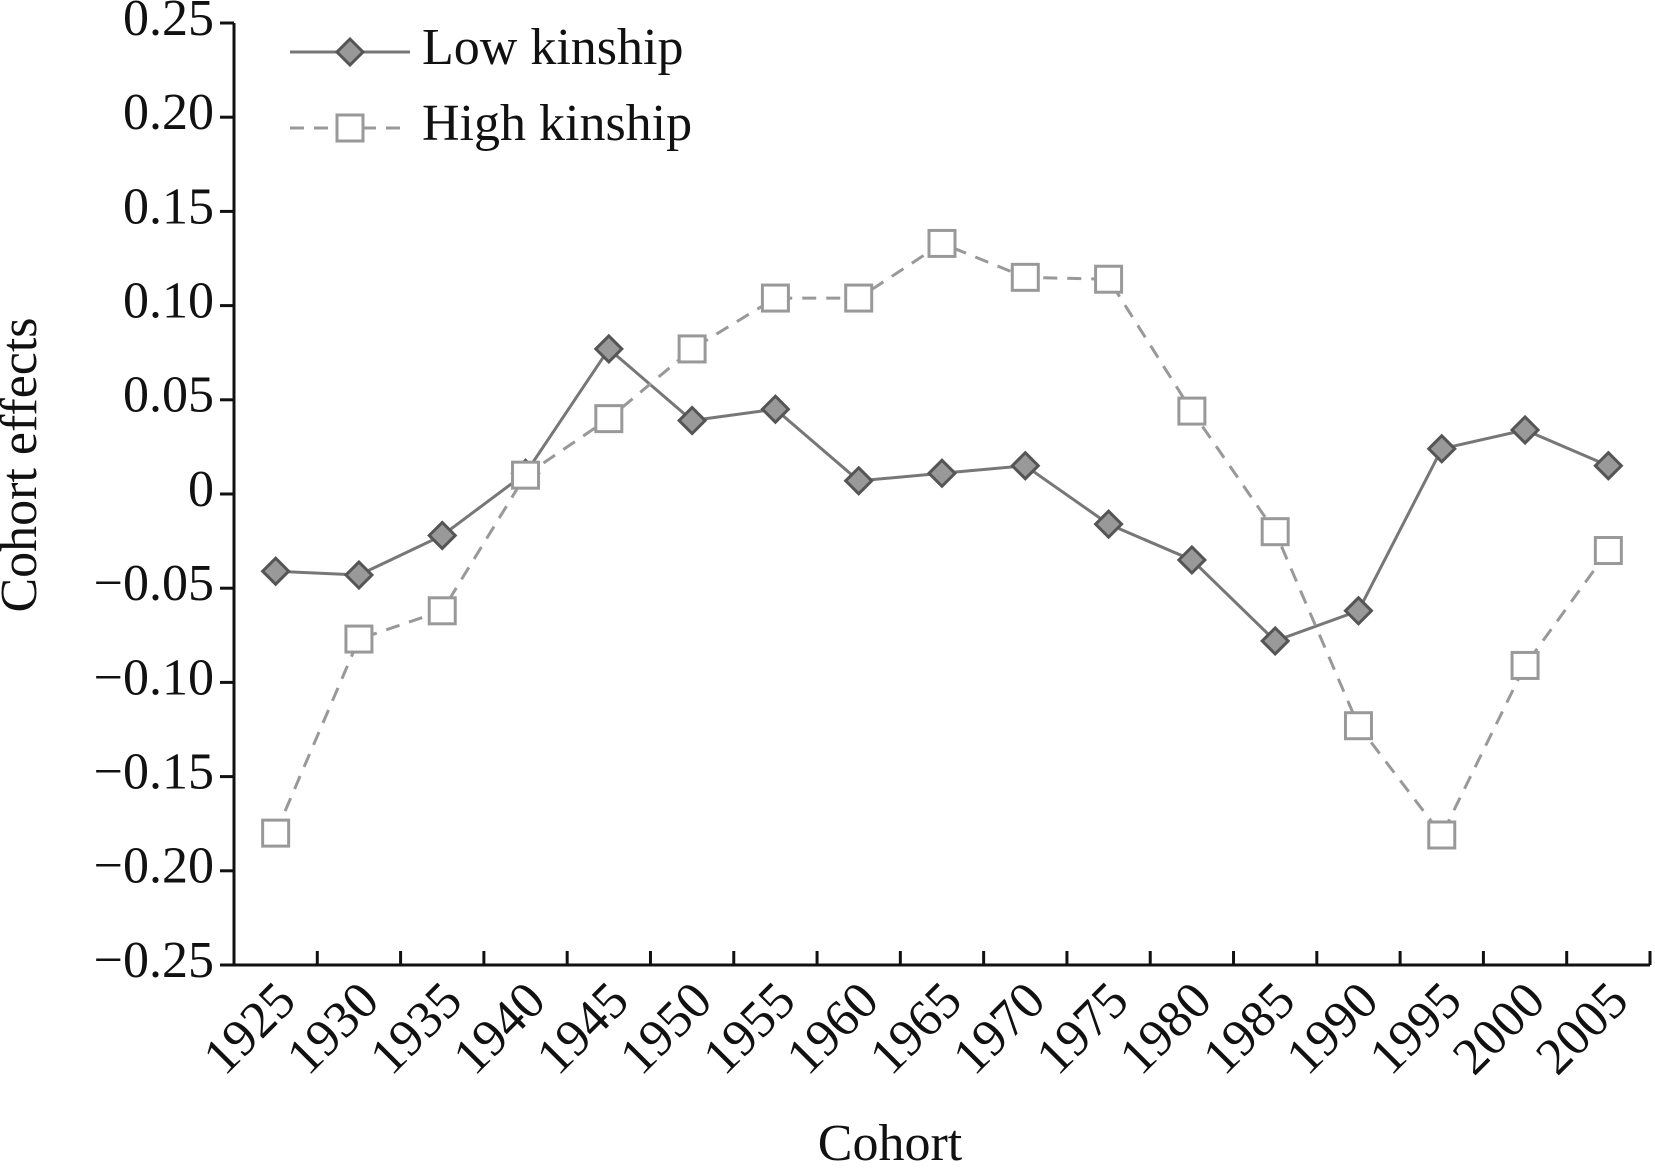 The height and width of the screenshot is (1174, 1655). I want to click on x-axis-title: Cohort, so click(890, 1143).